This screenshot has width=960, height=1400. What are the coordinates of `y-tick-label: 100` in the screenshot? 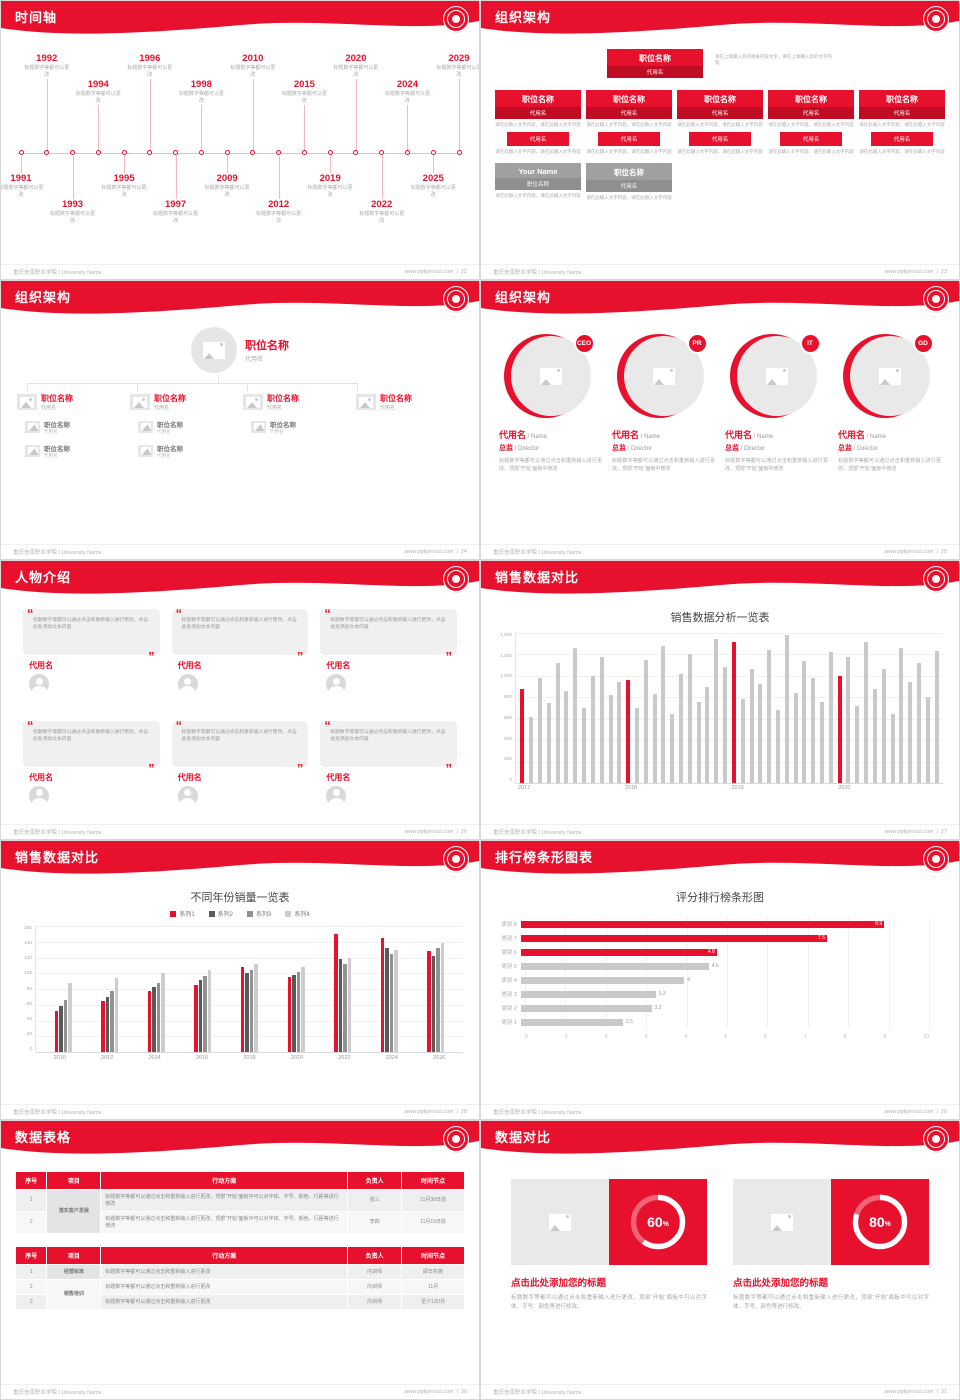 It's located at (27, 974).